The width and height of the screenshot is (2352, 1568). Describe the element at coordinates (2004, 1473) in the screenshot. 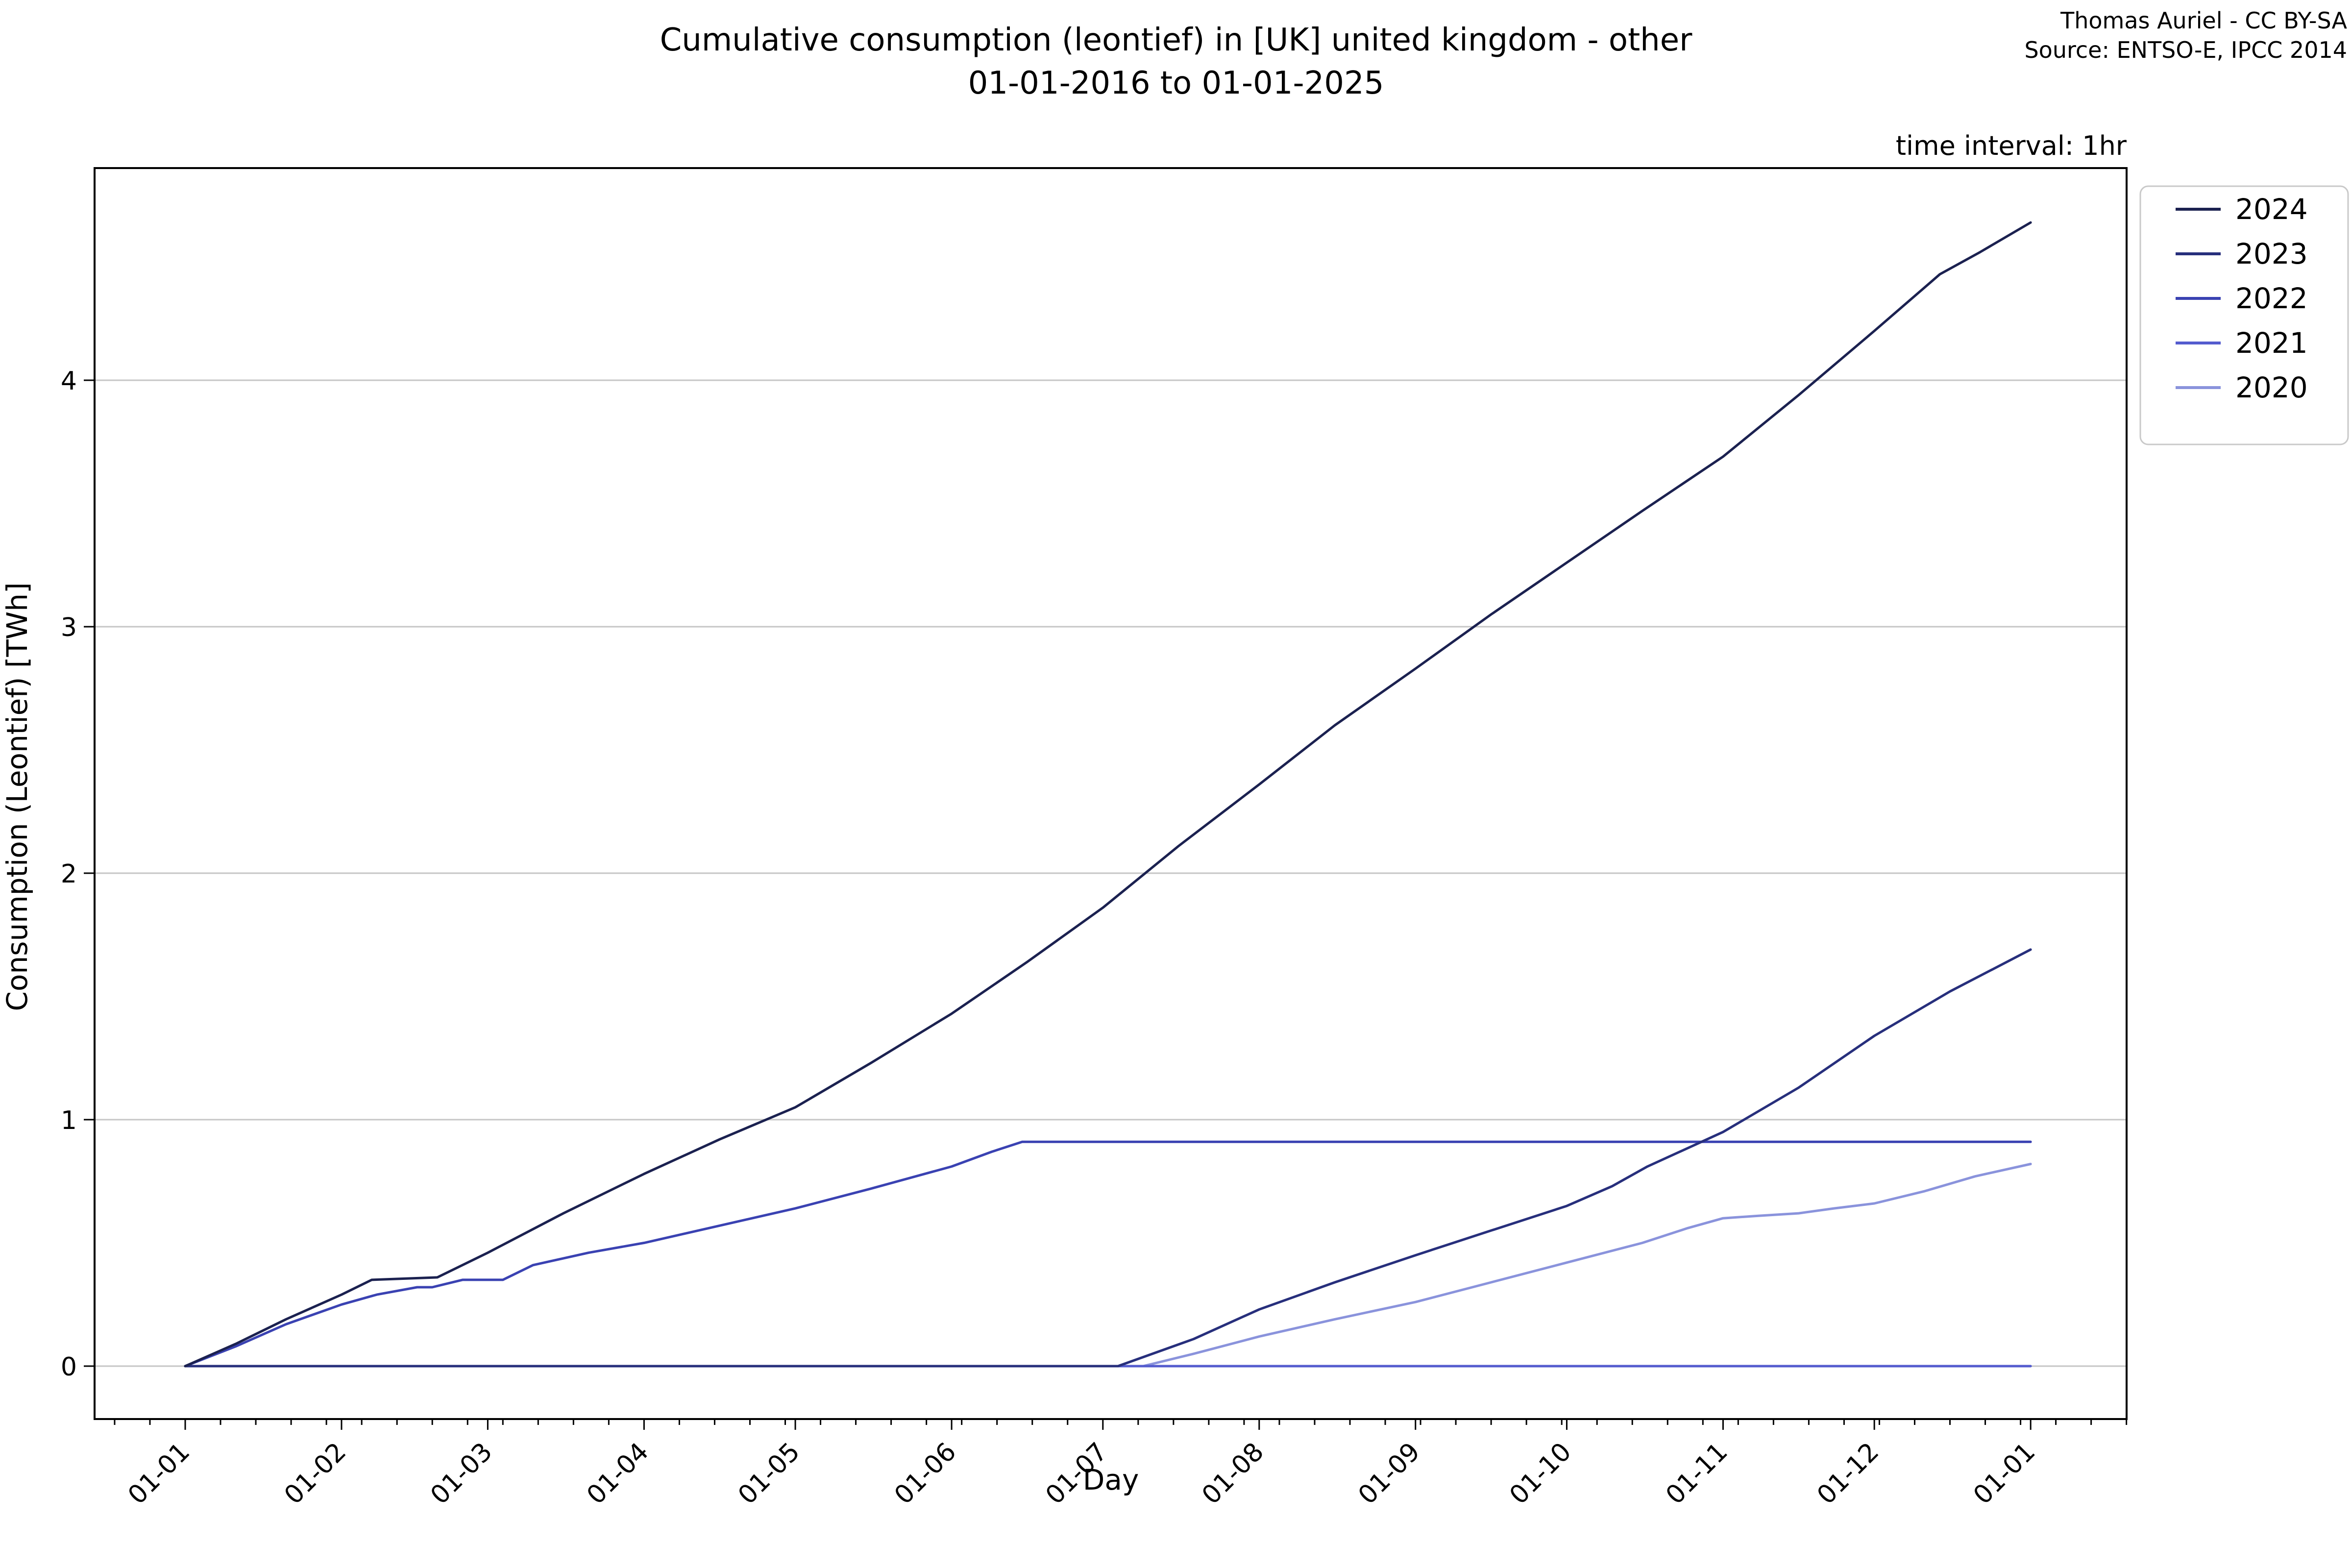

I see `x-tick-label-12: 01-01` at that location.